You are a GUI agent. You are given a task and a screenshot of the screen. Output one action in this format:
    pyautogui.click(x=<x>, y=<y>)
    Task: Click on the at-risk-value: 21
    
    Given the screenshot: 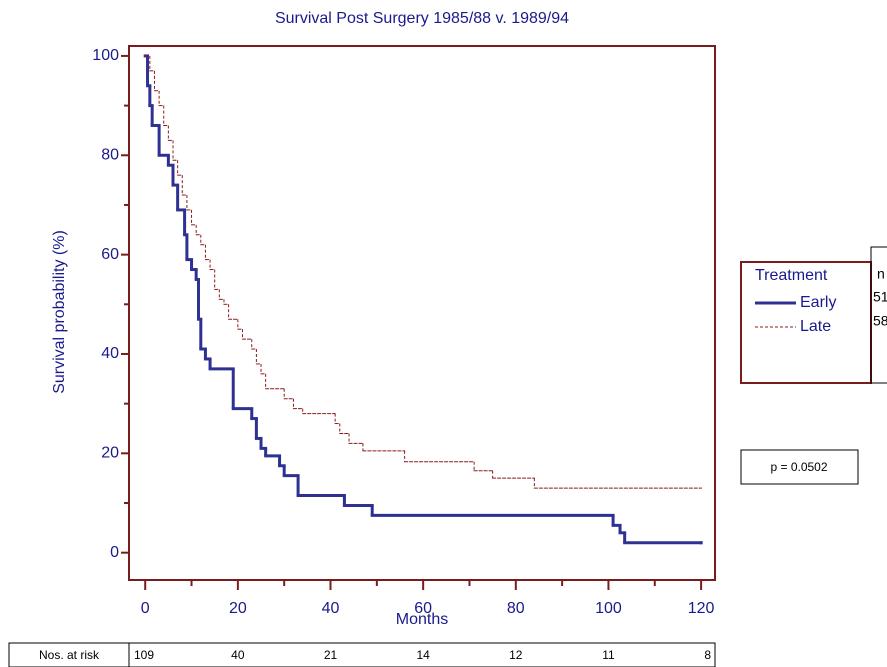 What is the action you would take?
    pyautogui.click(x=331, y=655)
    